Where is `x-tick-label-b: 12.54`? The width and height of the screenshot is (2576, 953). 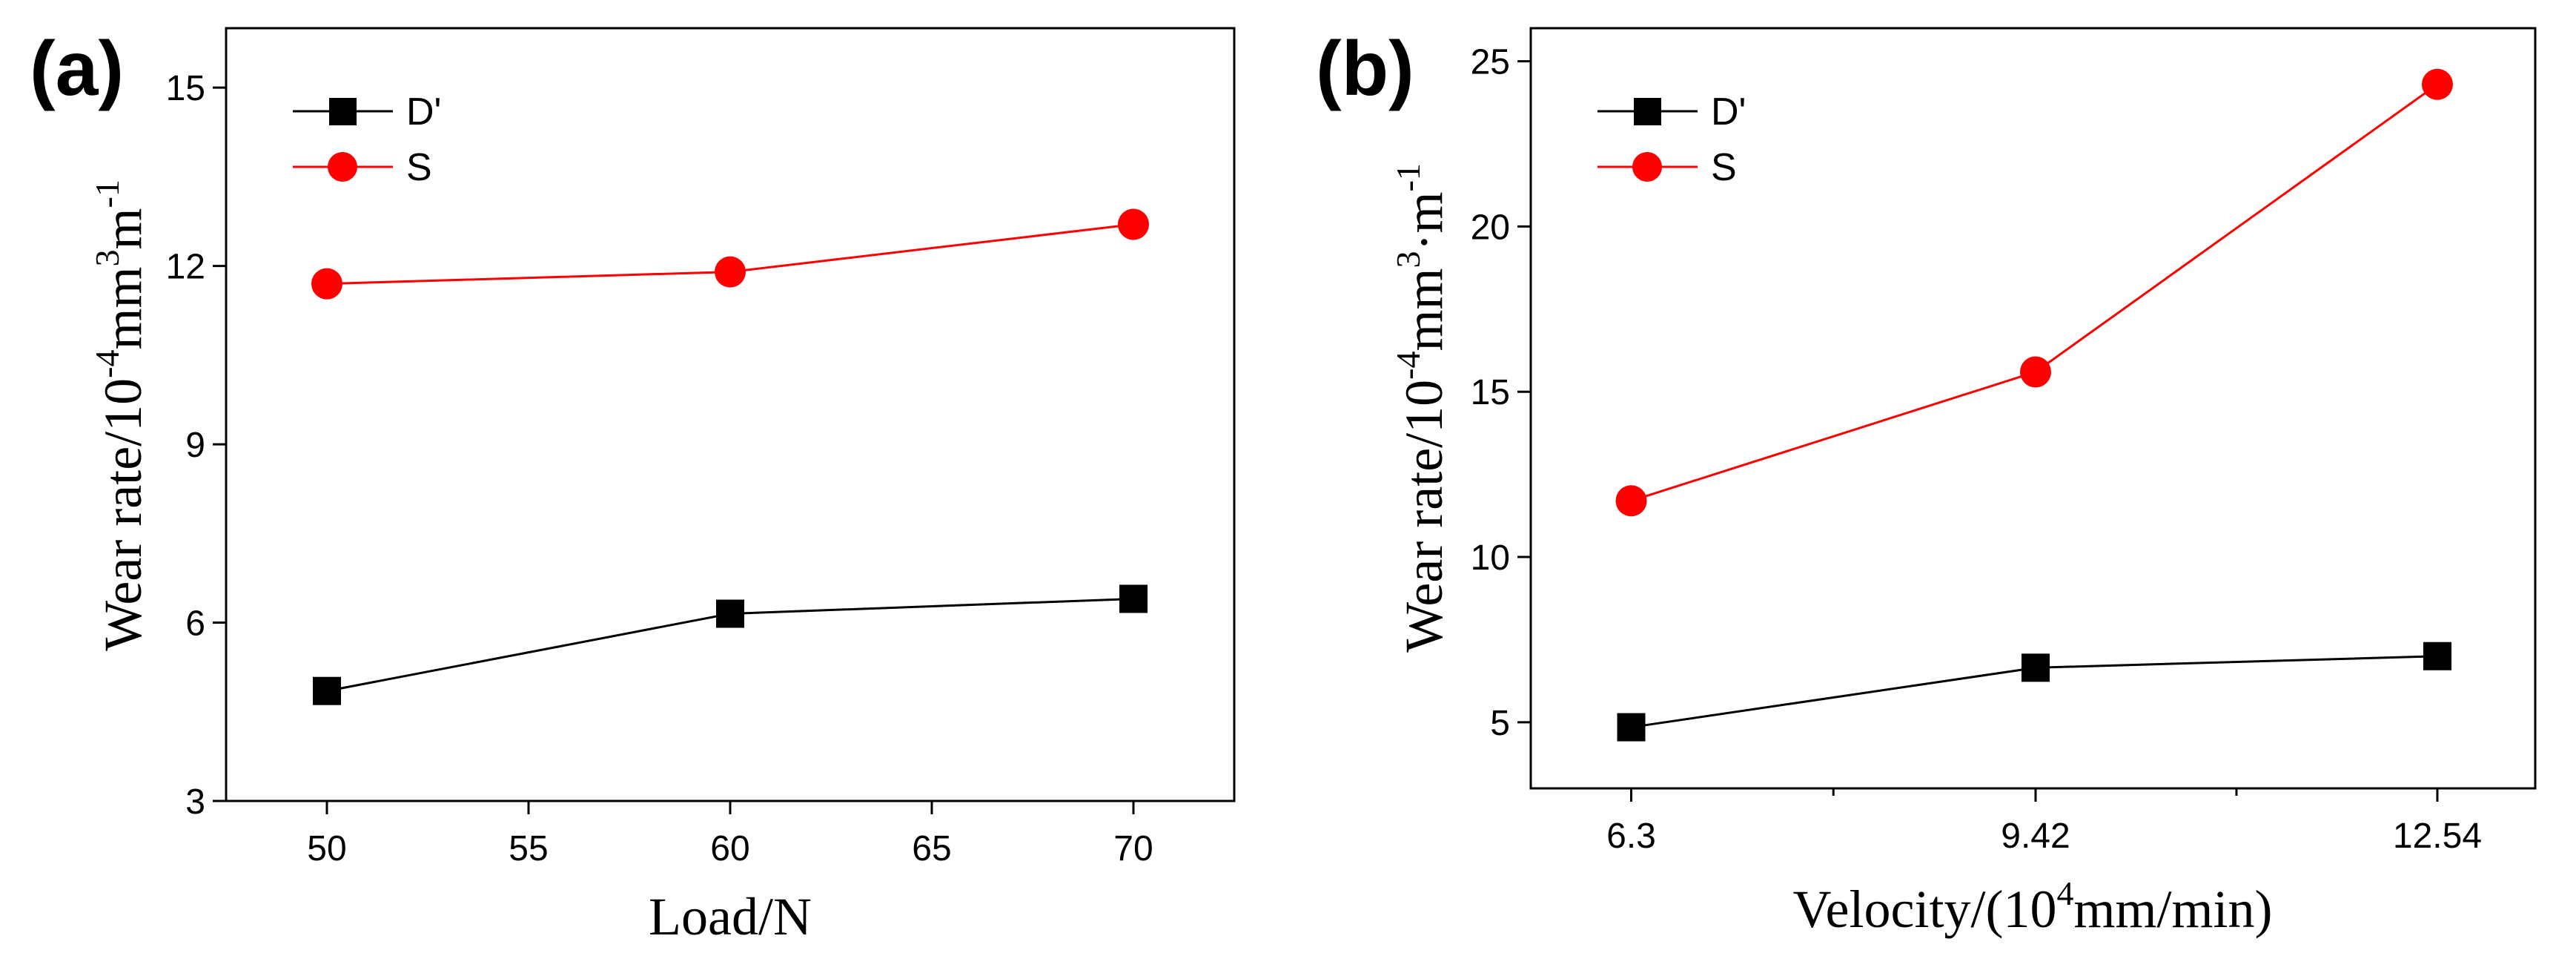
x-tick-label-b: 12.54 is located at coordinates (2437, 836).